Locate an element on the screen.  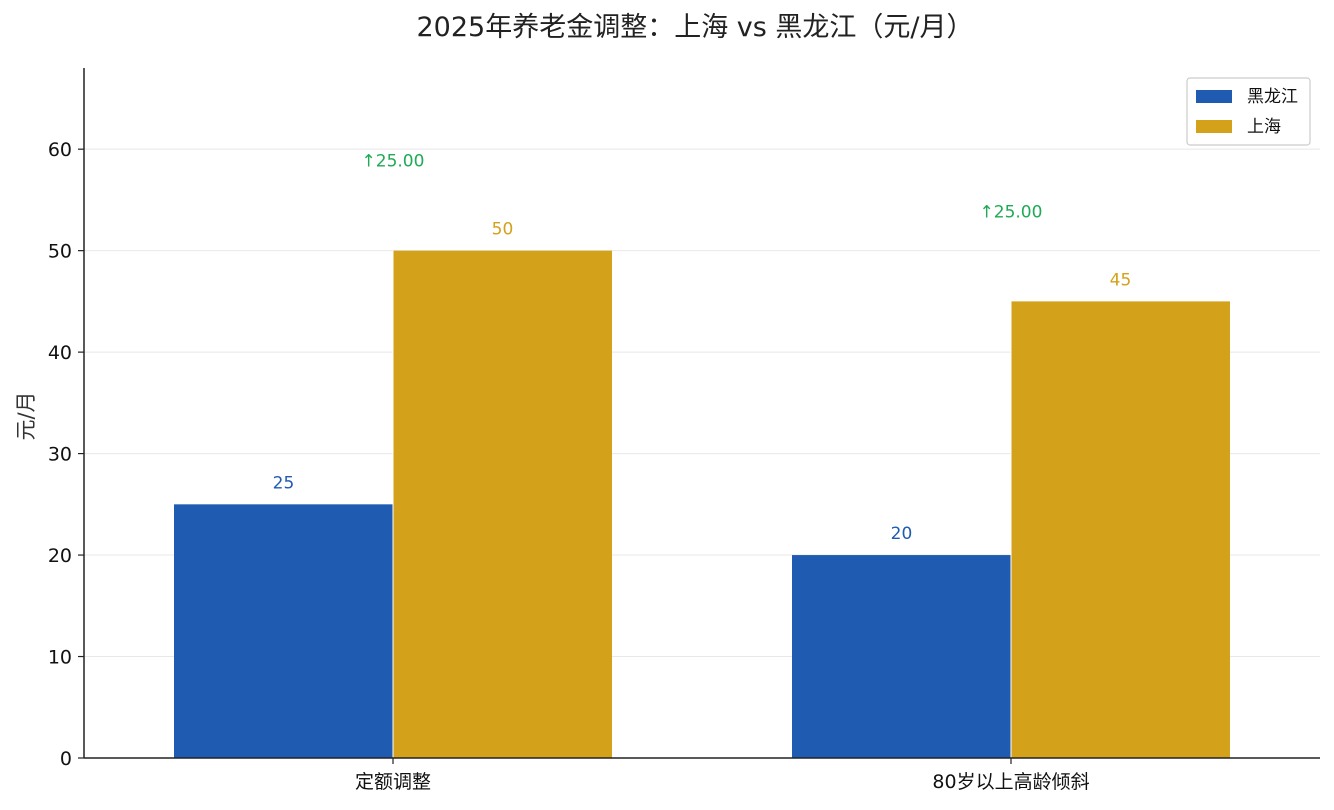
y-tick-label: 20 is located at coordinates (60, 556).